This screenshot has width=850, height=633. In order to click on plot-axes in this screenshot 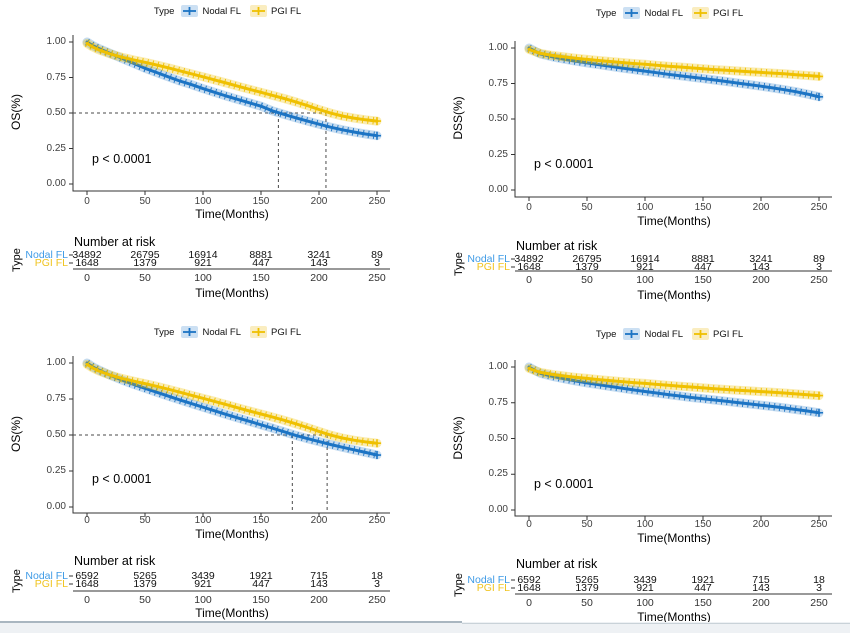, I will do `click(673, 438)`.